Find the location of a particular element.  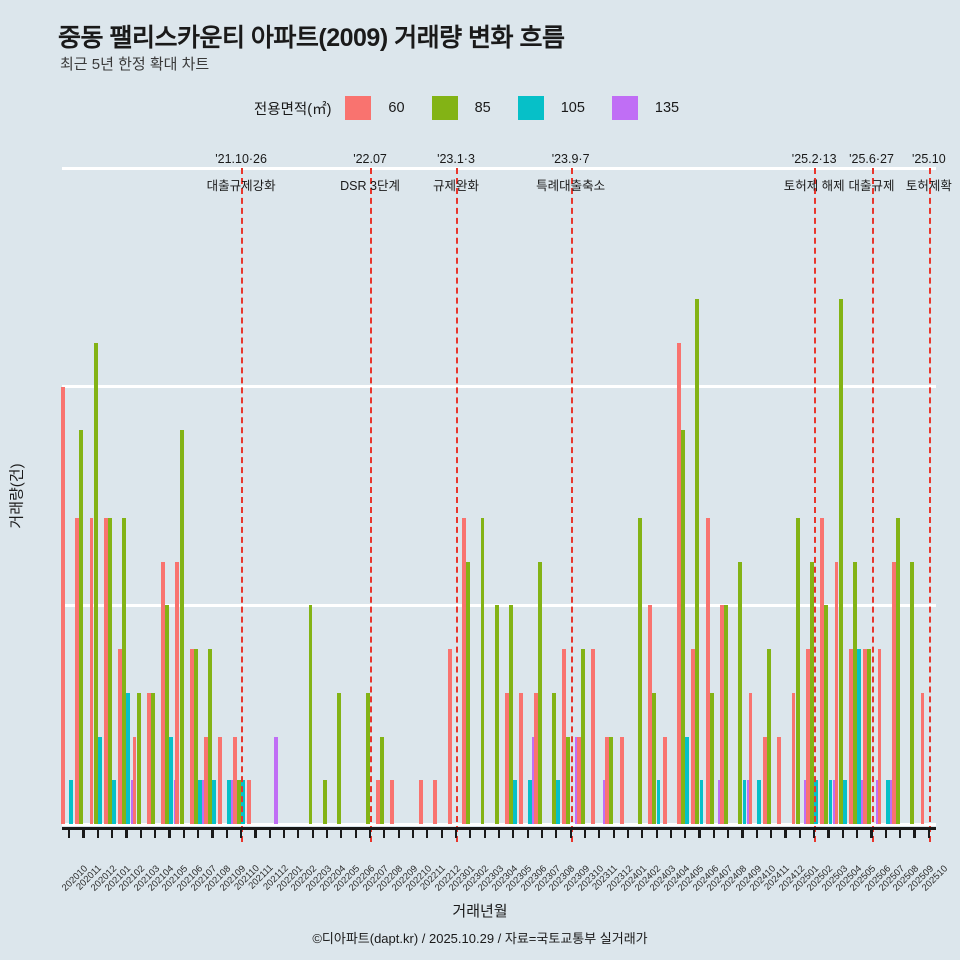

legend-item-85: 85 is located at coordinates (469, 108).